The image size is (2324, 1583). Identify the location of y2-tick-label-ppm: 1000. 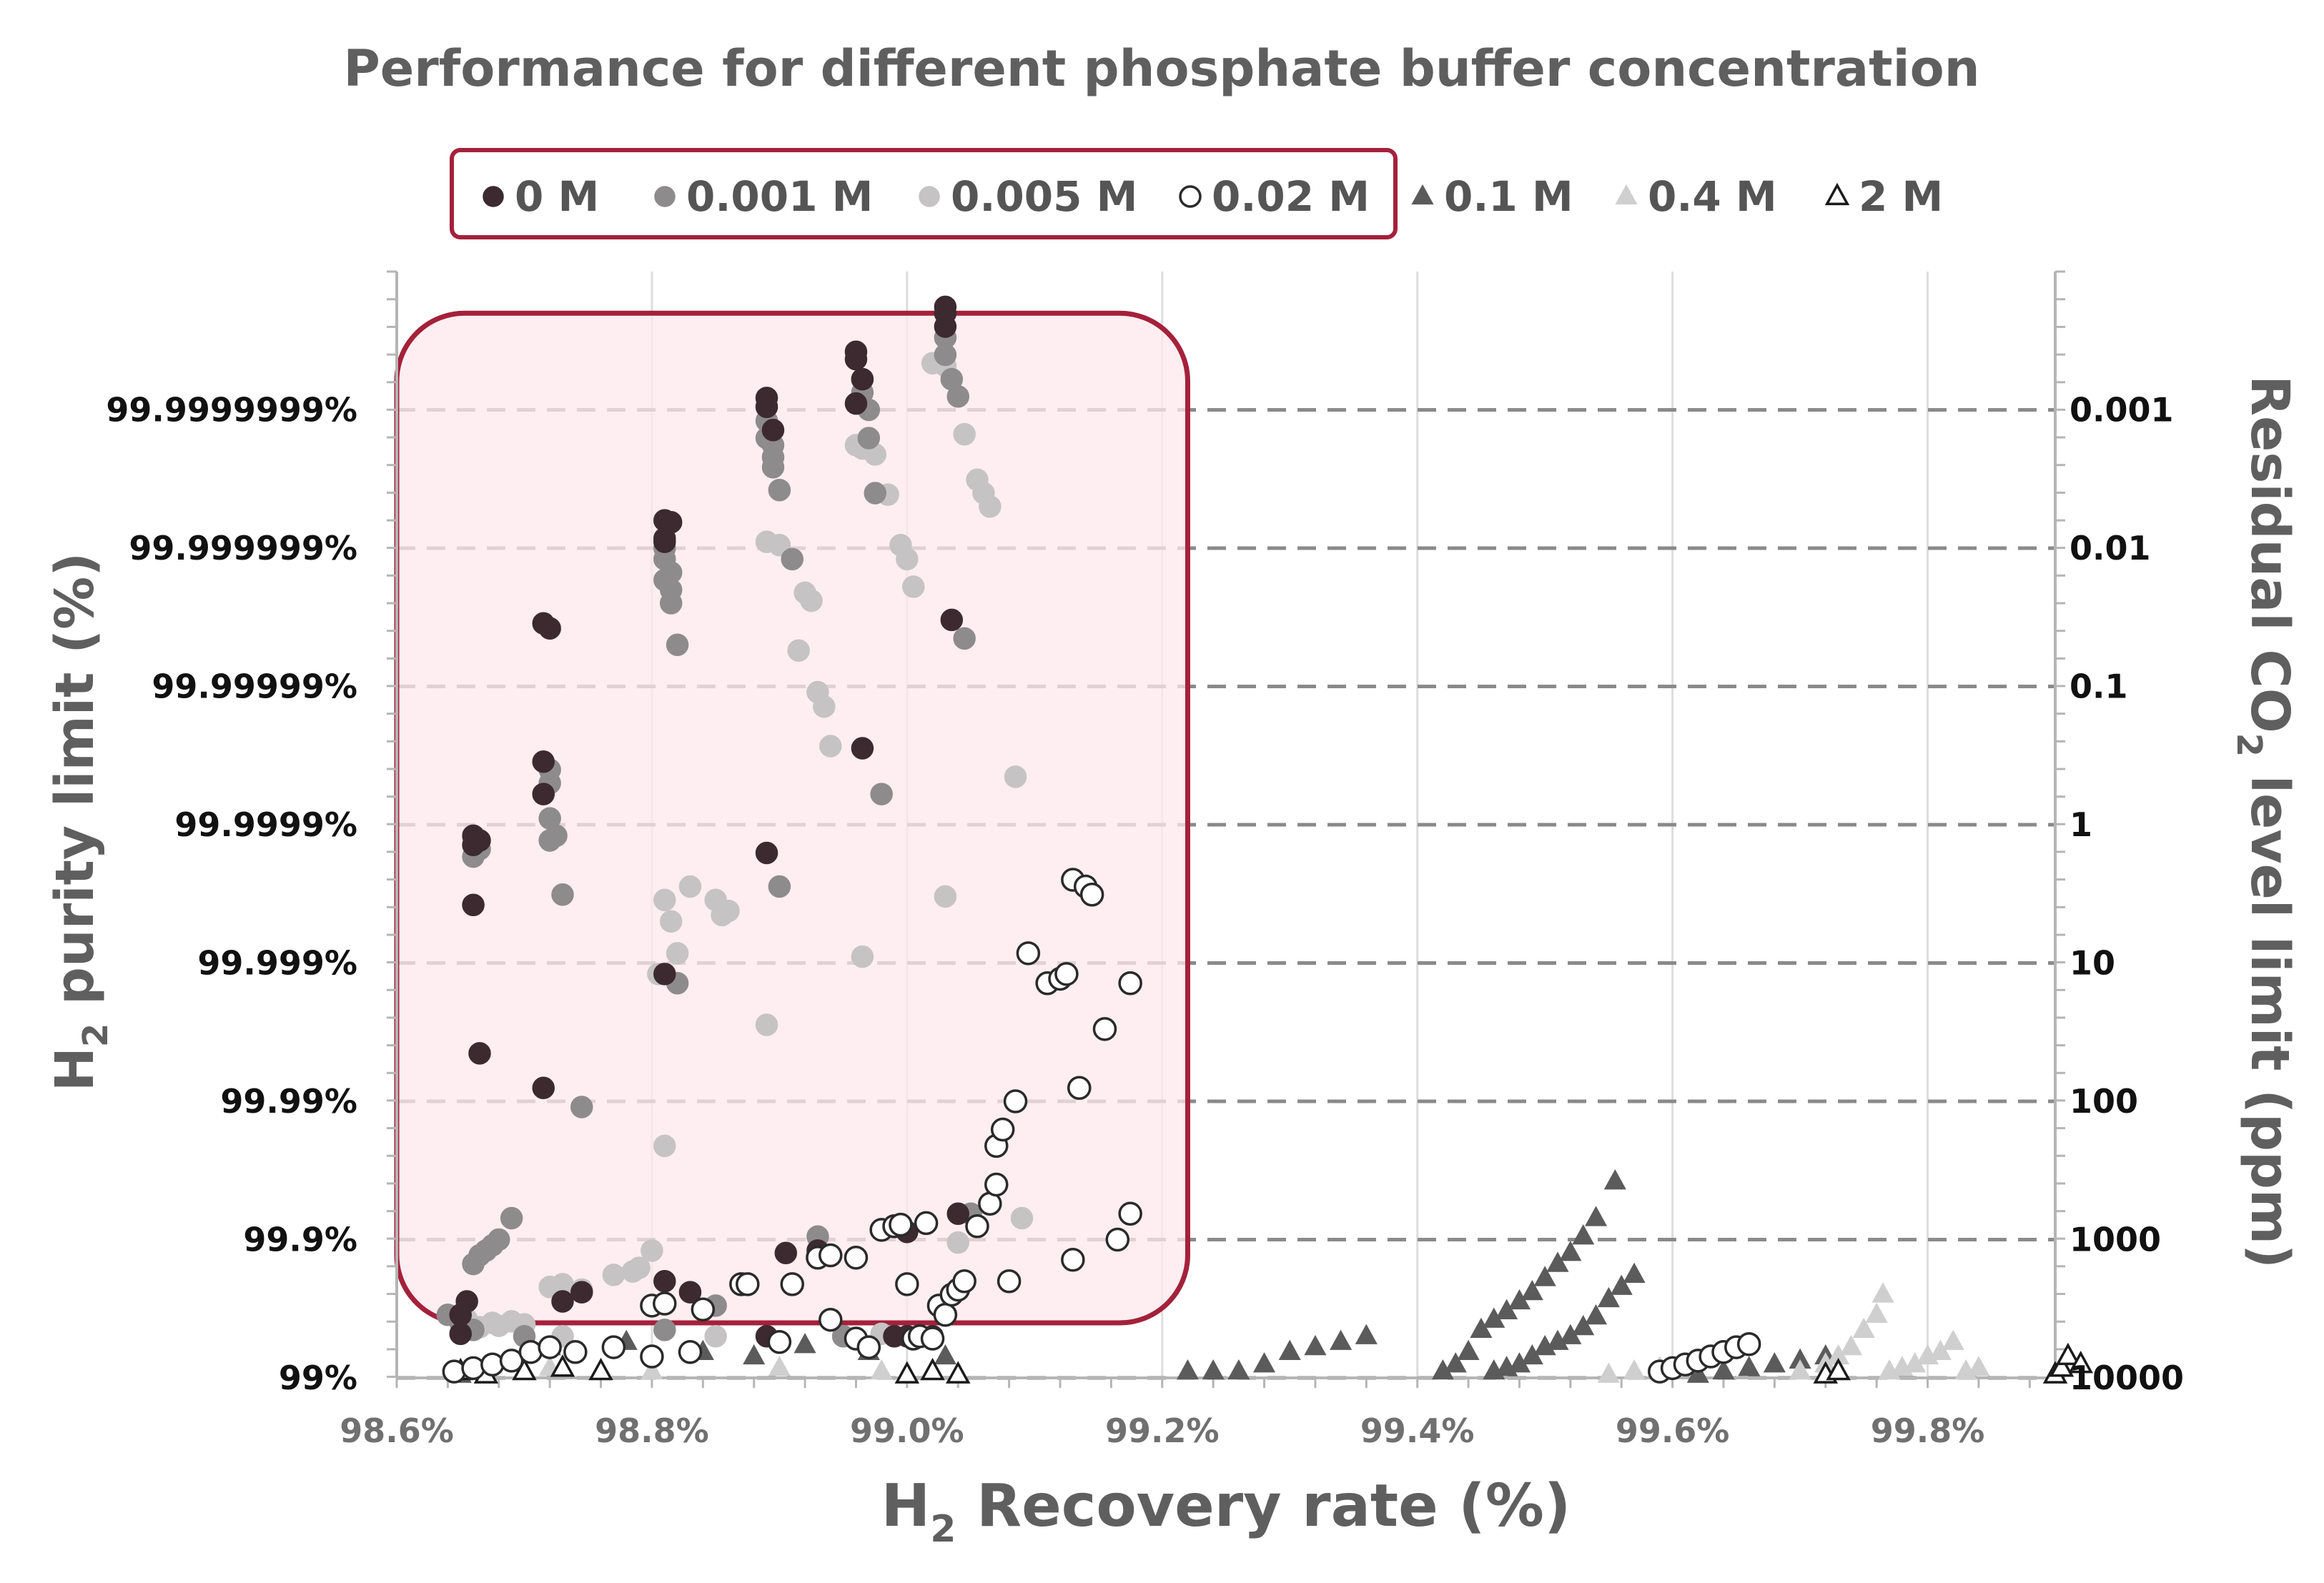
(2115, 1240).